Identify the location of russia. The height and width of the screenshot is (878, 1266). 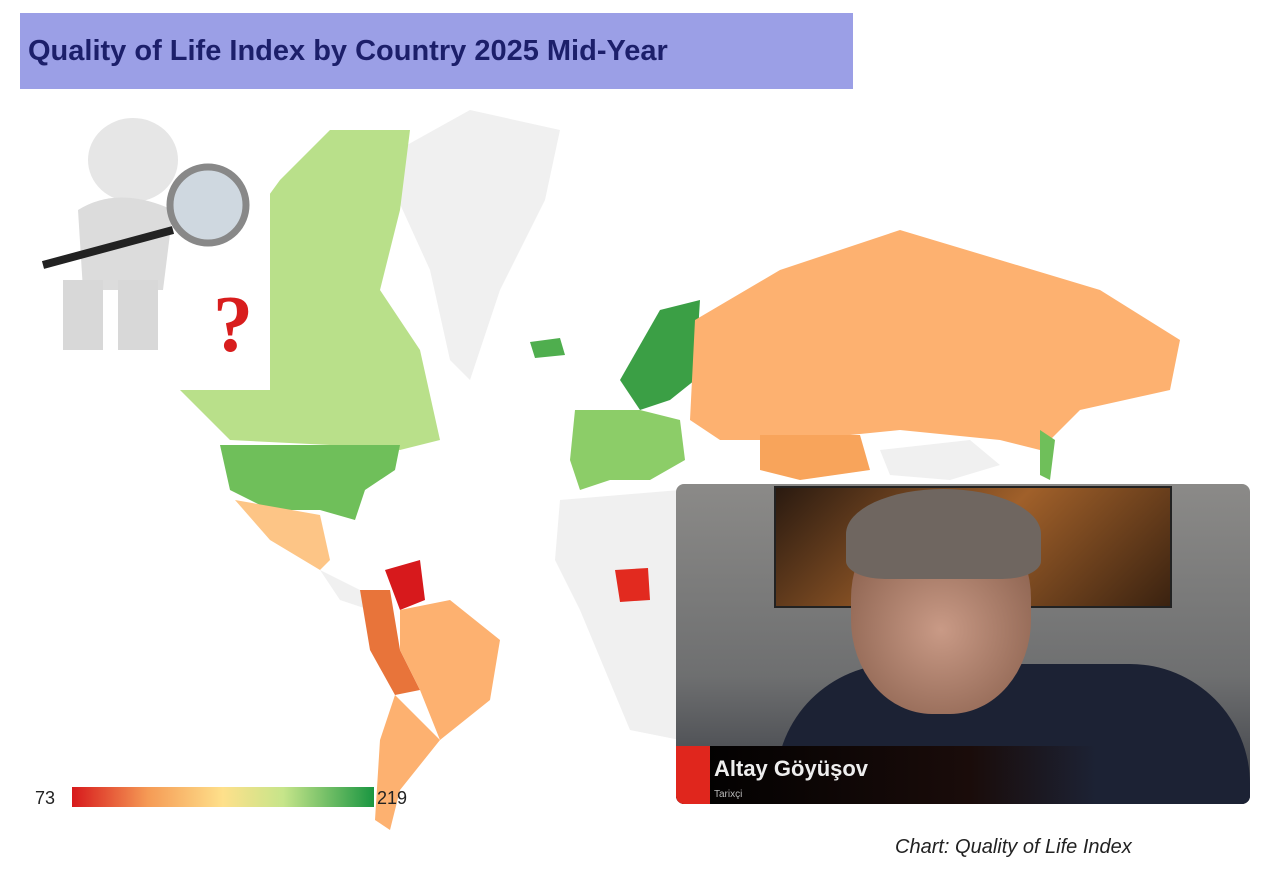
(935, 340).